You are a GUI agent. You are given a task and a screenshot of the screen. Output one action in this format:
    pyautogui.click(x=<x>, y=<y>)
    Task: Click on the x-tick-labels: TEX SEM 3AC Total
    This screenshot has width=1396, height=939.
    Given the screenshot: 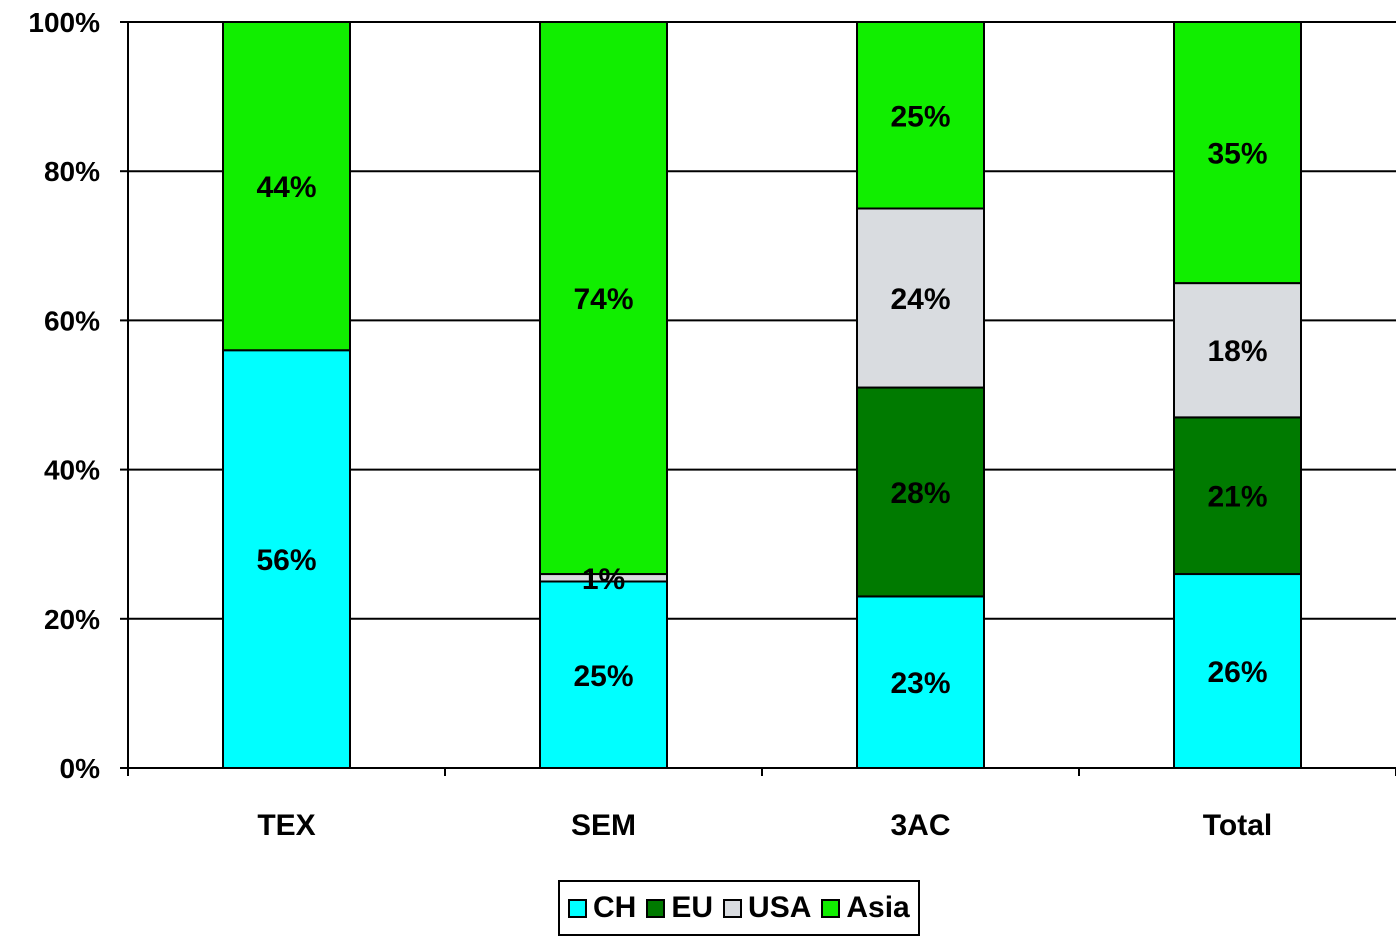 What is the action you would take?
    pyautogui.click(x=764, y=825)
    